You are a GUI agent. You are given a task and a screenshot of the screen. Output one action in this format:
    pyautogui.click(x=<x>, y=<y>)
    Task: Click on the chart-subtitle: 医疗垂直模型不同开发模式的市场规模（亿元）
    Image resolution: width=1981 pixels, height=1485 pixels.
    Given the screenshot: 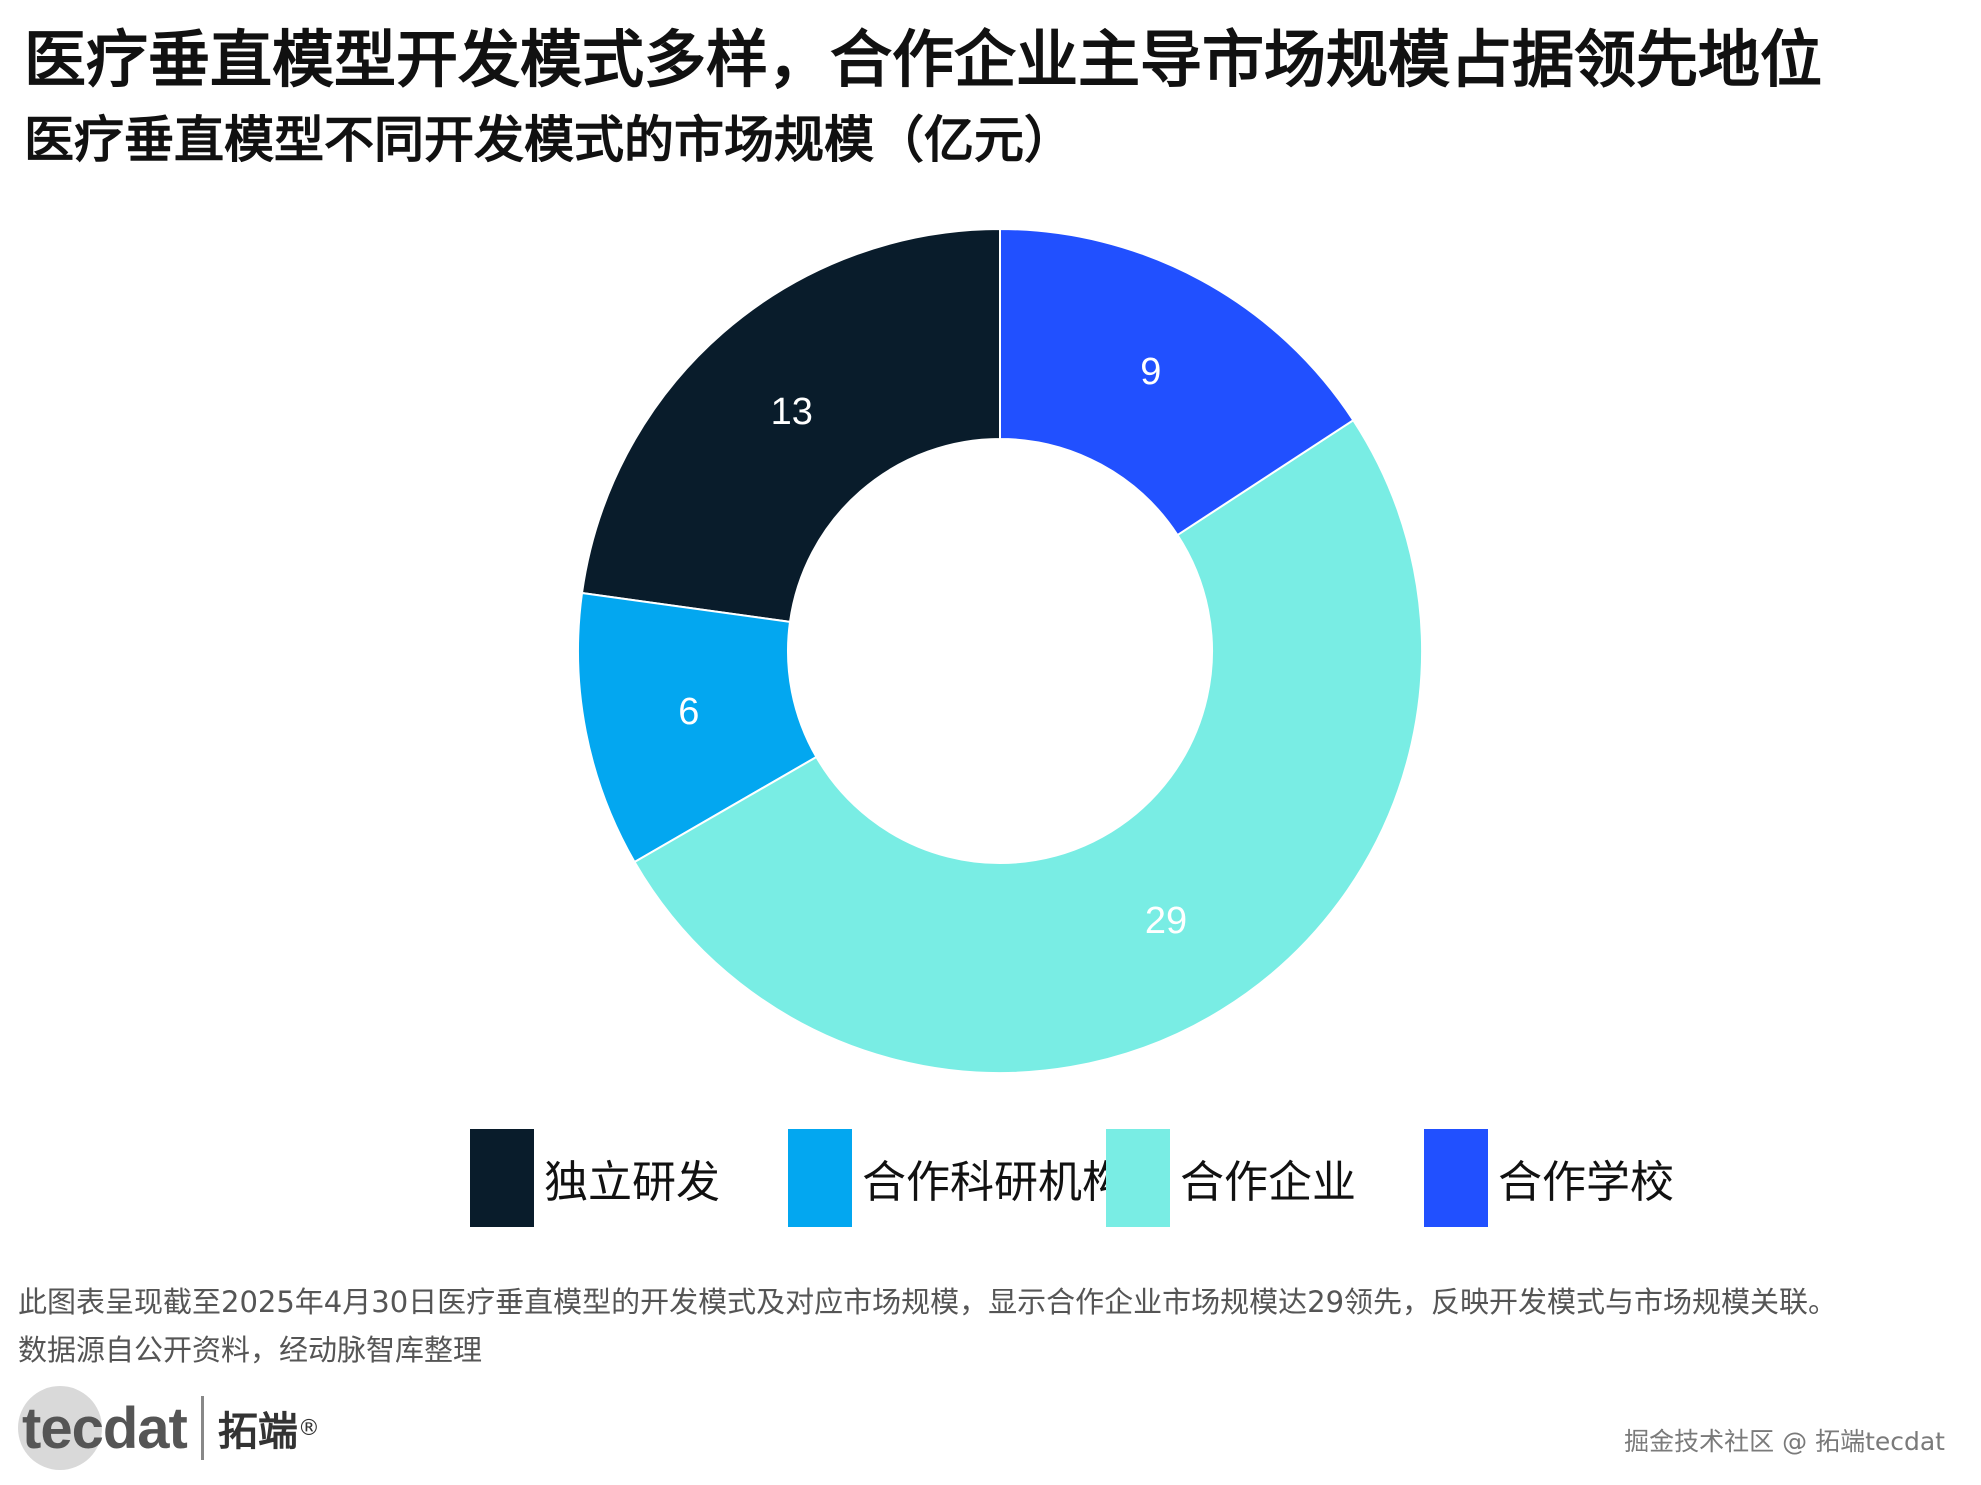 What is the action you would take?
    pyautogui.click(x=549, y=140)
    